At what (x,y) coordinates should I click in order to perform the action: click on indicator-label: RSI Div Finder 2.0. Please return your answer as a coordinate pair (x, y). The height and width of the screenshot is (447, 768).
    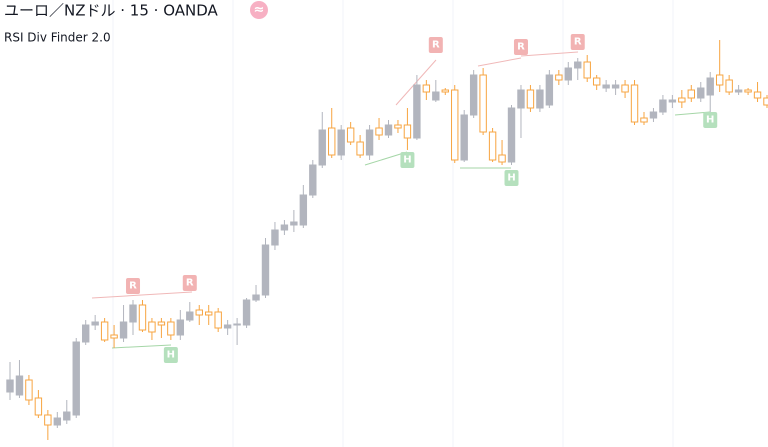
    Looking at the image, I should click on (57, 38).